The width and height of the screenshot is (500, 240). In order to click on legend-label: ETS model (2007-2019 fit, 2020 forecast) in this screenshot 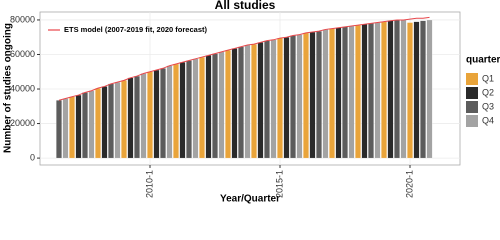, I will do `click(135, 29)`.